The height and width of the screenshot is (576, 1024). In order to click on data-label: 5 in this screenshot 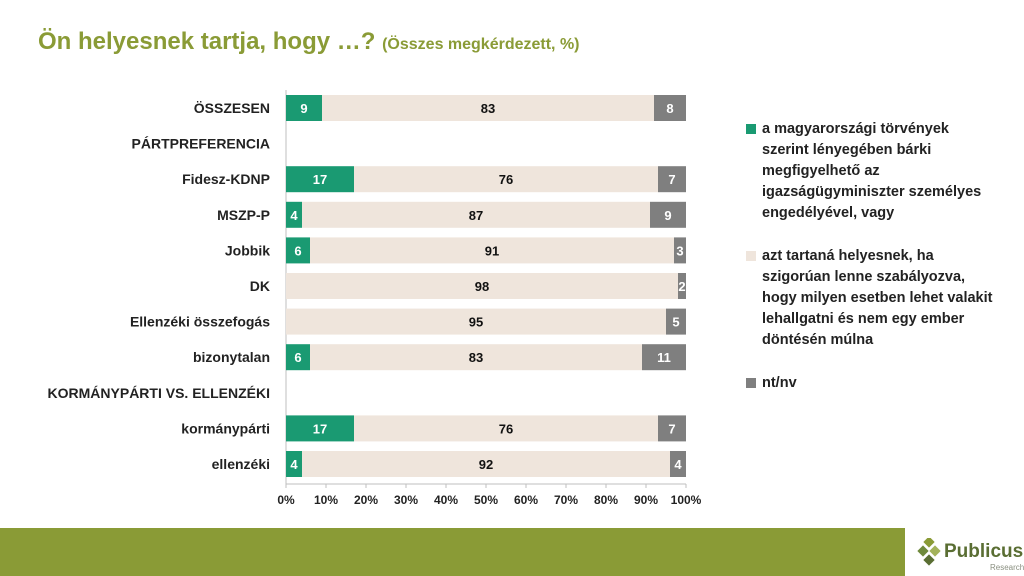, I will do `click(675, 322)`.